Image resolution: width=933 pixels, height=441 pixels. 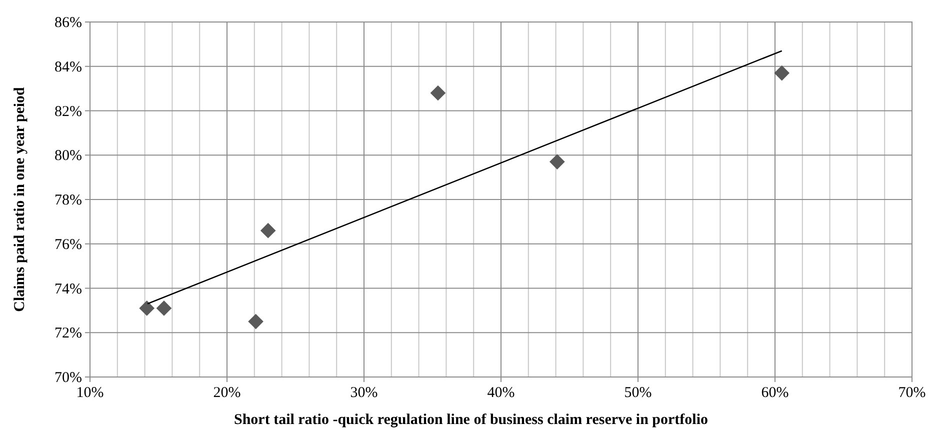 What do you see at coordinates (68, 23) in the screenshot?
I see `y-tick-label: 86%` at bounding box center [68, 23].